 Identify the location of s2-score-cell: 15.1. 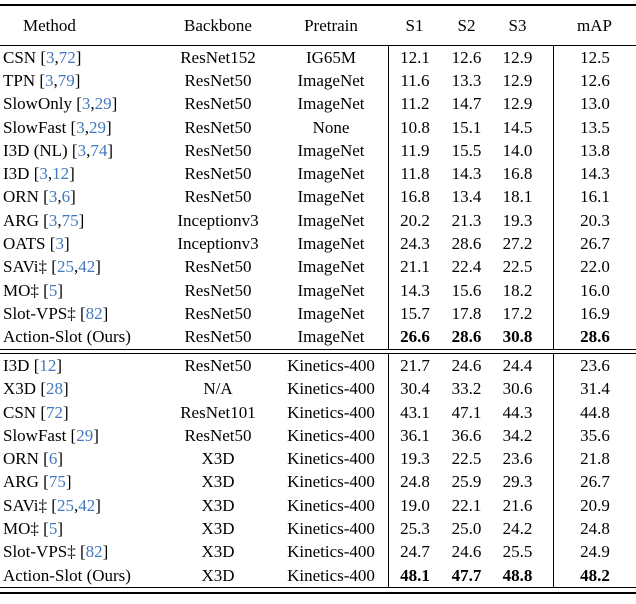
(466, 127).